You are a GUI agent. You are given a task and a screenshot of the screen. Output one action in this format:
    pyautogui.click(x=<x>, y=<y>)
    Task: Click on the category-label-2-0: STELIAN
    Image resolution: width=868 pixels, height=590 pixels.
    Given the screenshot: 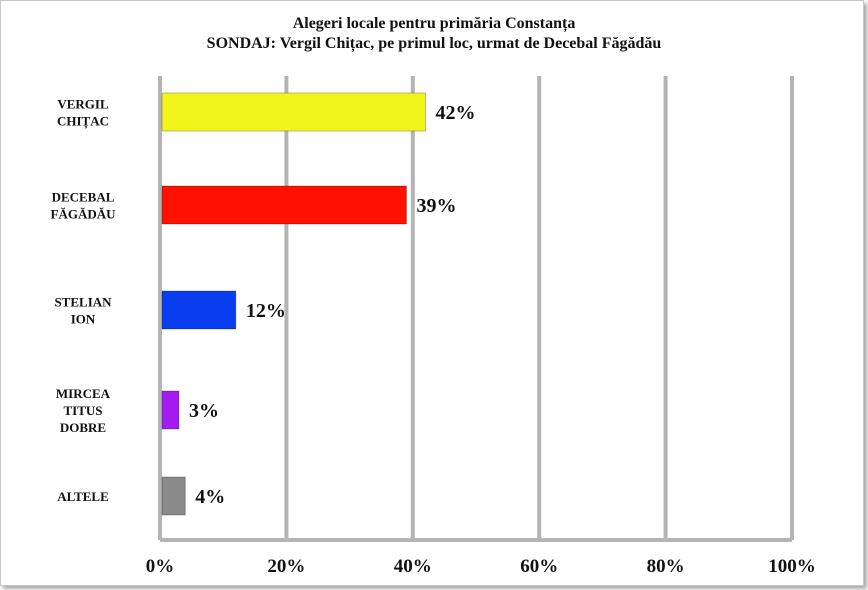 What is the action you would take?
    pyautogui.click(x=83, y=302)
    